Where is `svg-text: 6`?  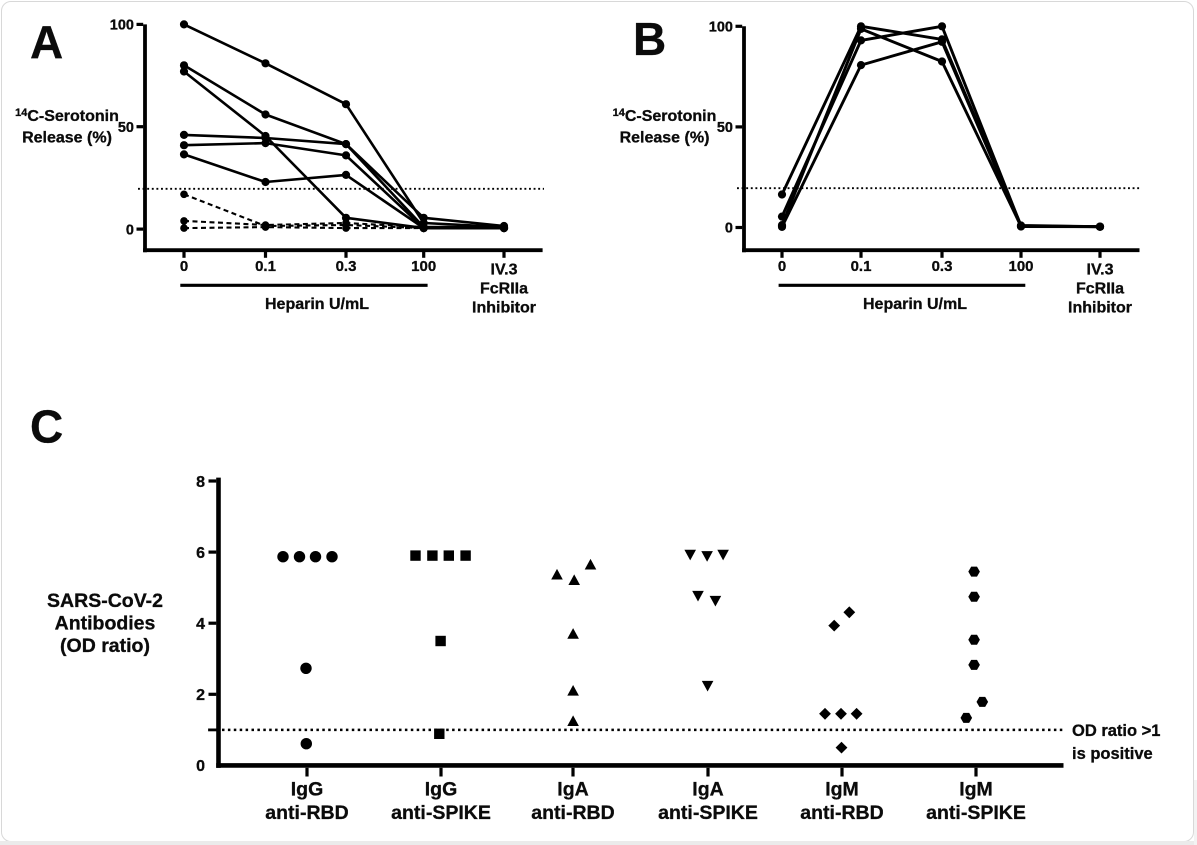
svg-text: 6 is located at coordinates (200, 553).